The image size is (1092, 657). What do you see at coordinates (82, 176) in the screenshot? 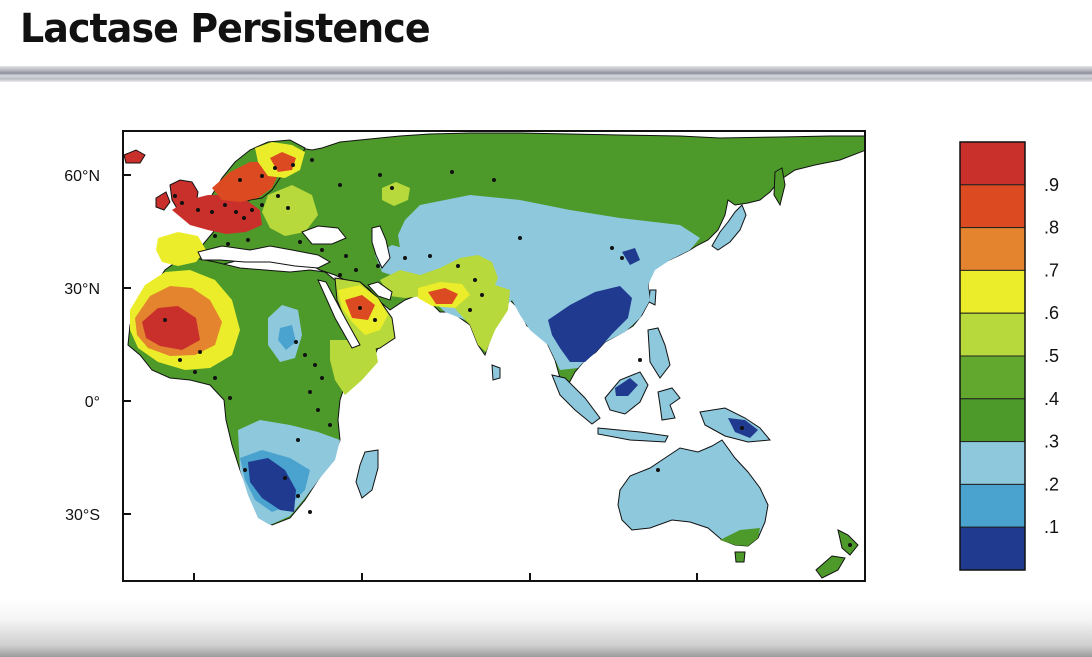
I see `lat-tick-label: 60°N` at bounding box center [82, 176].